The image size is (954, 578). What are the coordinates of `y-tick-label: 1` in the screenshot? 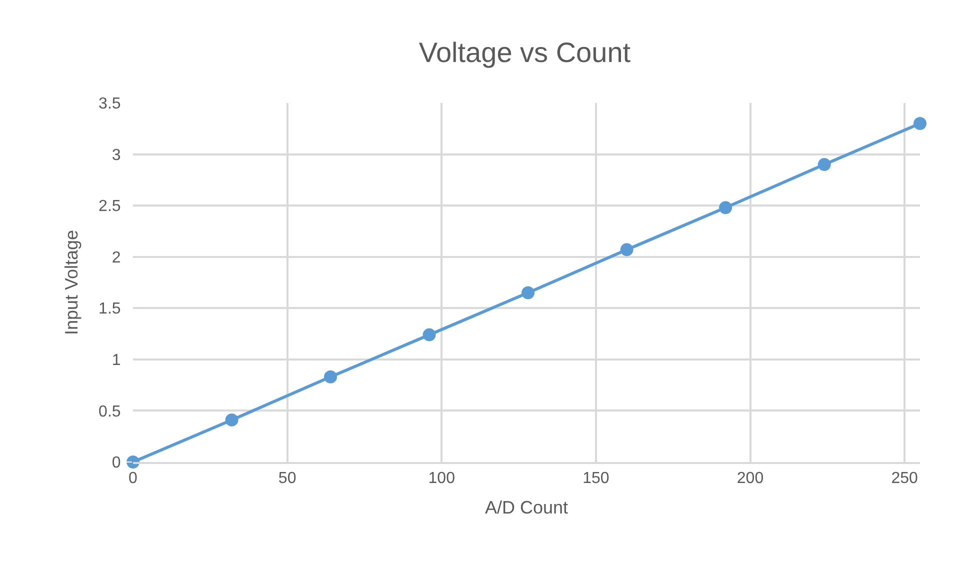 It's located at (116, 361).